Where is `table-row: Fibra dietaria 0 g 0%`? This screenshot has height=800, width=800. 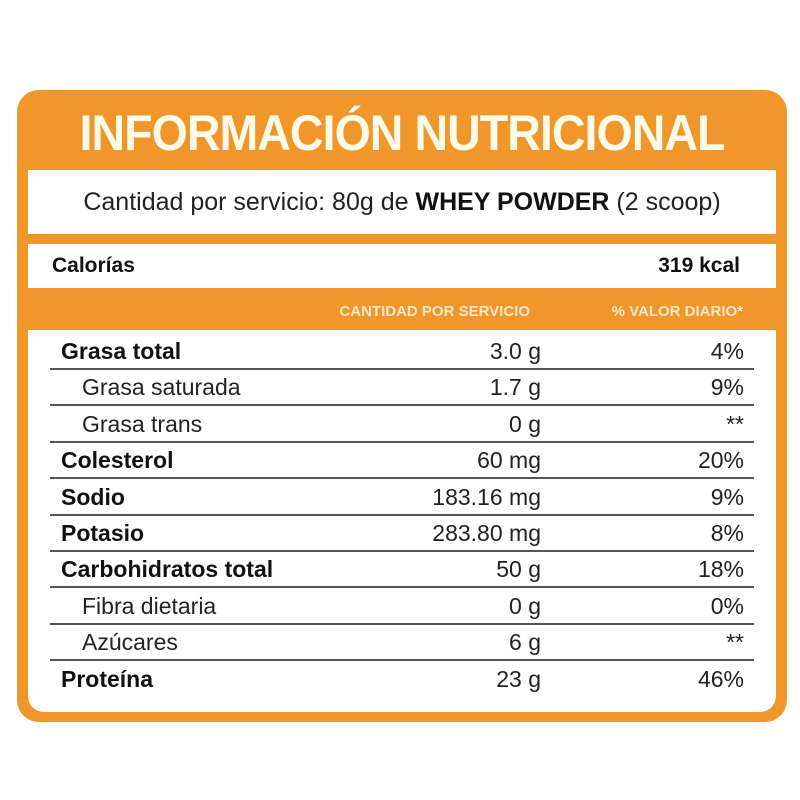 table-row: Fibra dietaria 0 g 0% is located at coordinates (402, 606).